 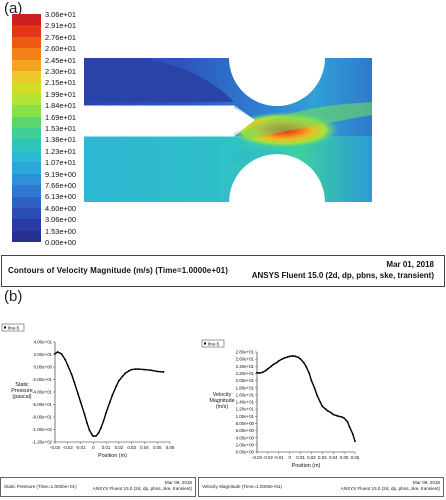 I want to click on color-scale-tick-label: 3.06e+01, so click(x=61, y=14).